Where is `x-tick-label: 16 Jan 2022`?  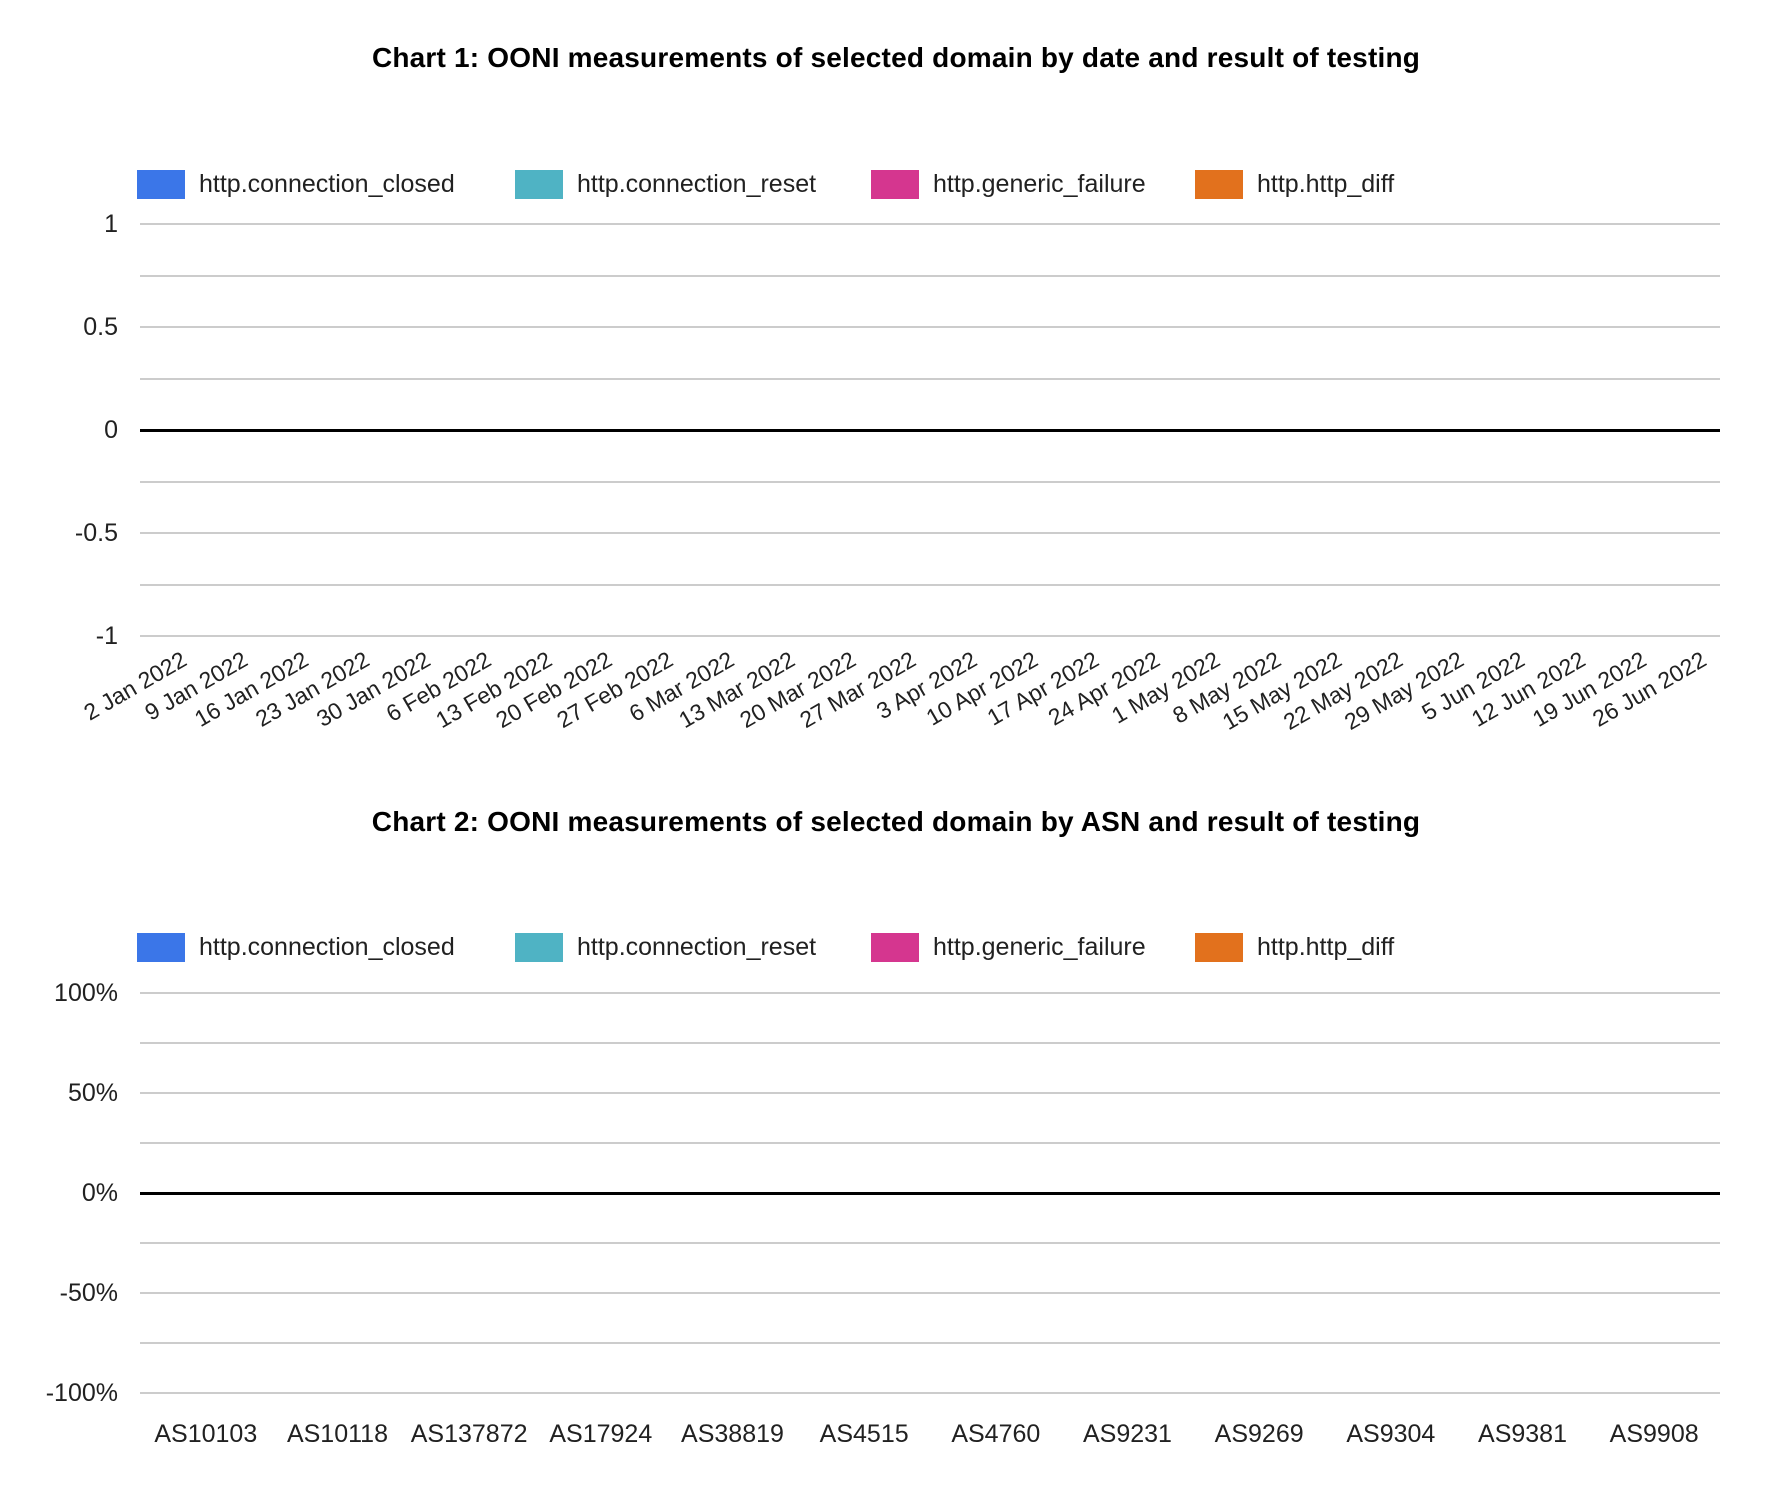
x-tick-label: 16 Jan 2022 is located at coordinates (251, 689).